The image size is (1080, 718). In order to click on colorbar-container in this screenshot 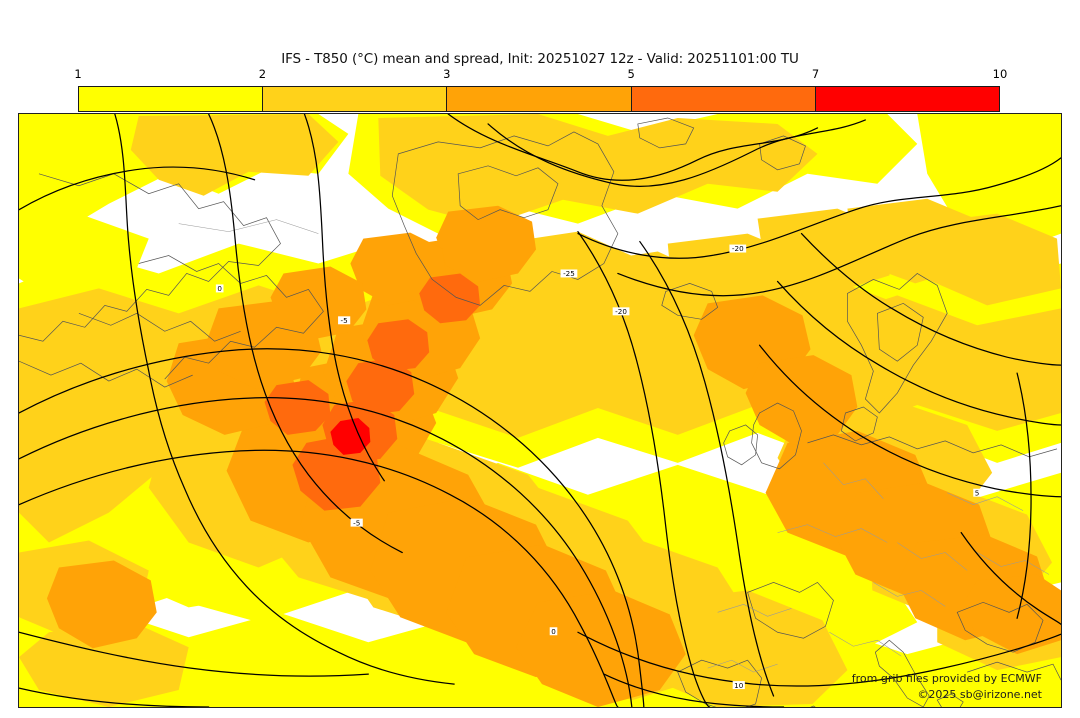, I will do `click(539, 99)`.